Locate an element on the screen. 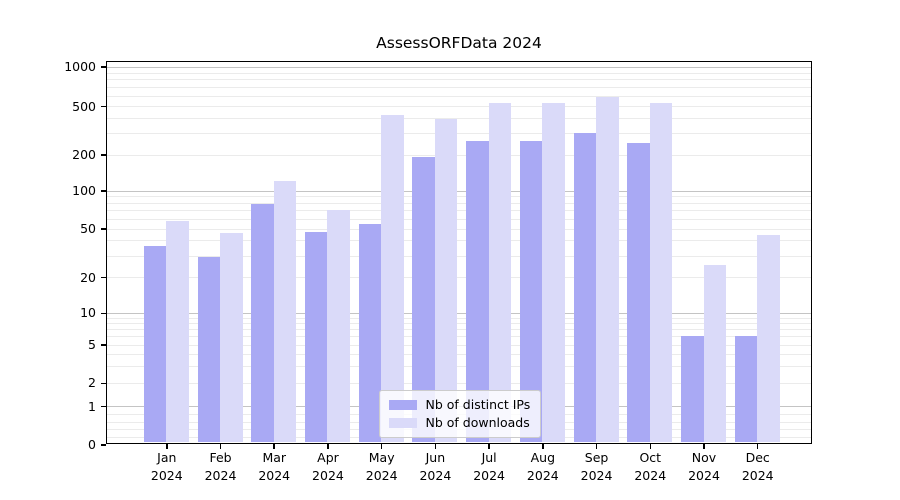  bar-downloads-sep is located at coordinates (607, 269).